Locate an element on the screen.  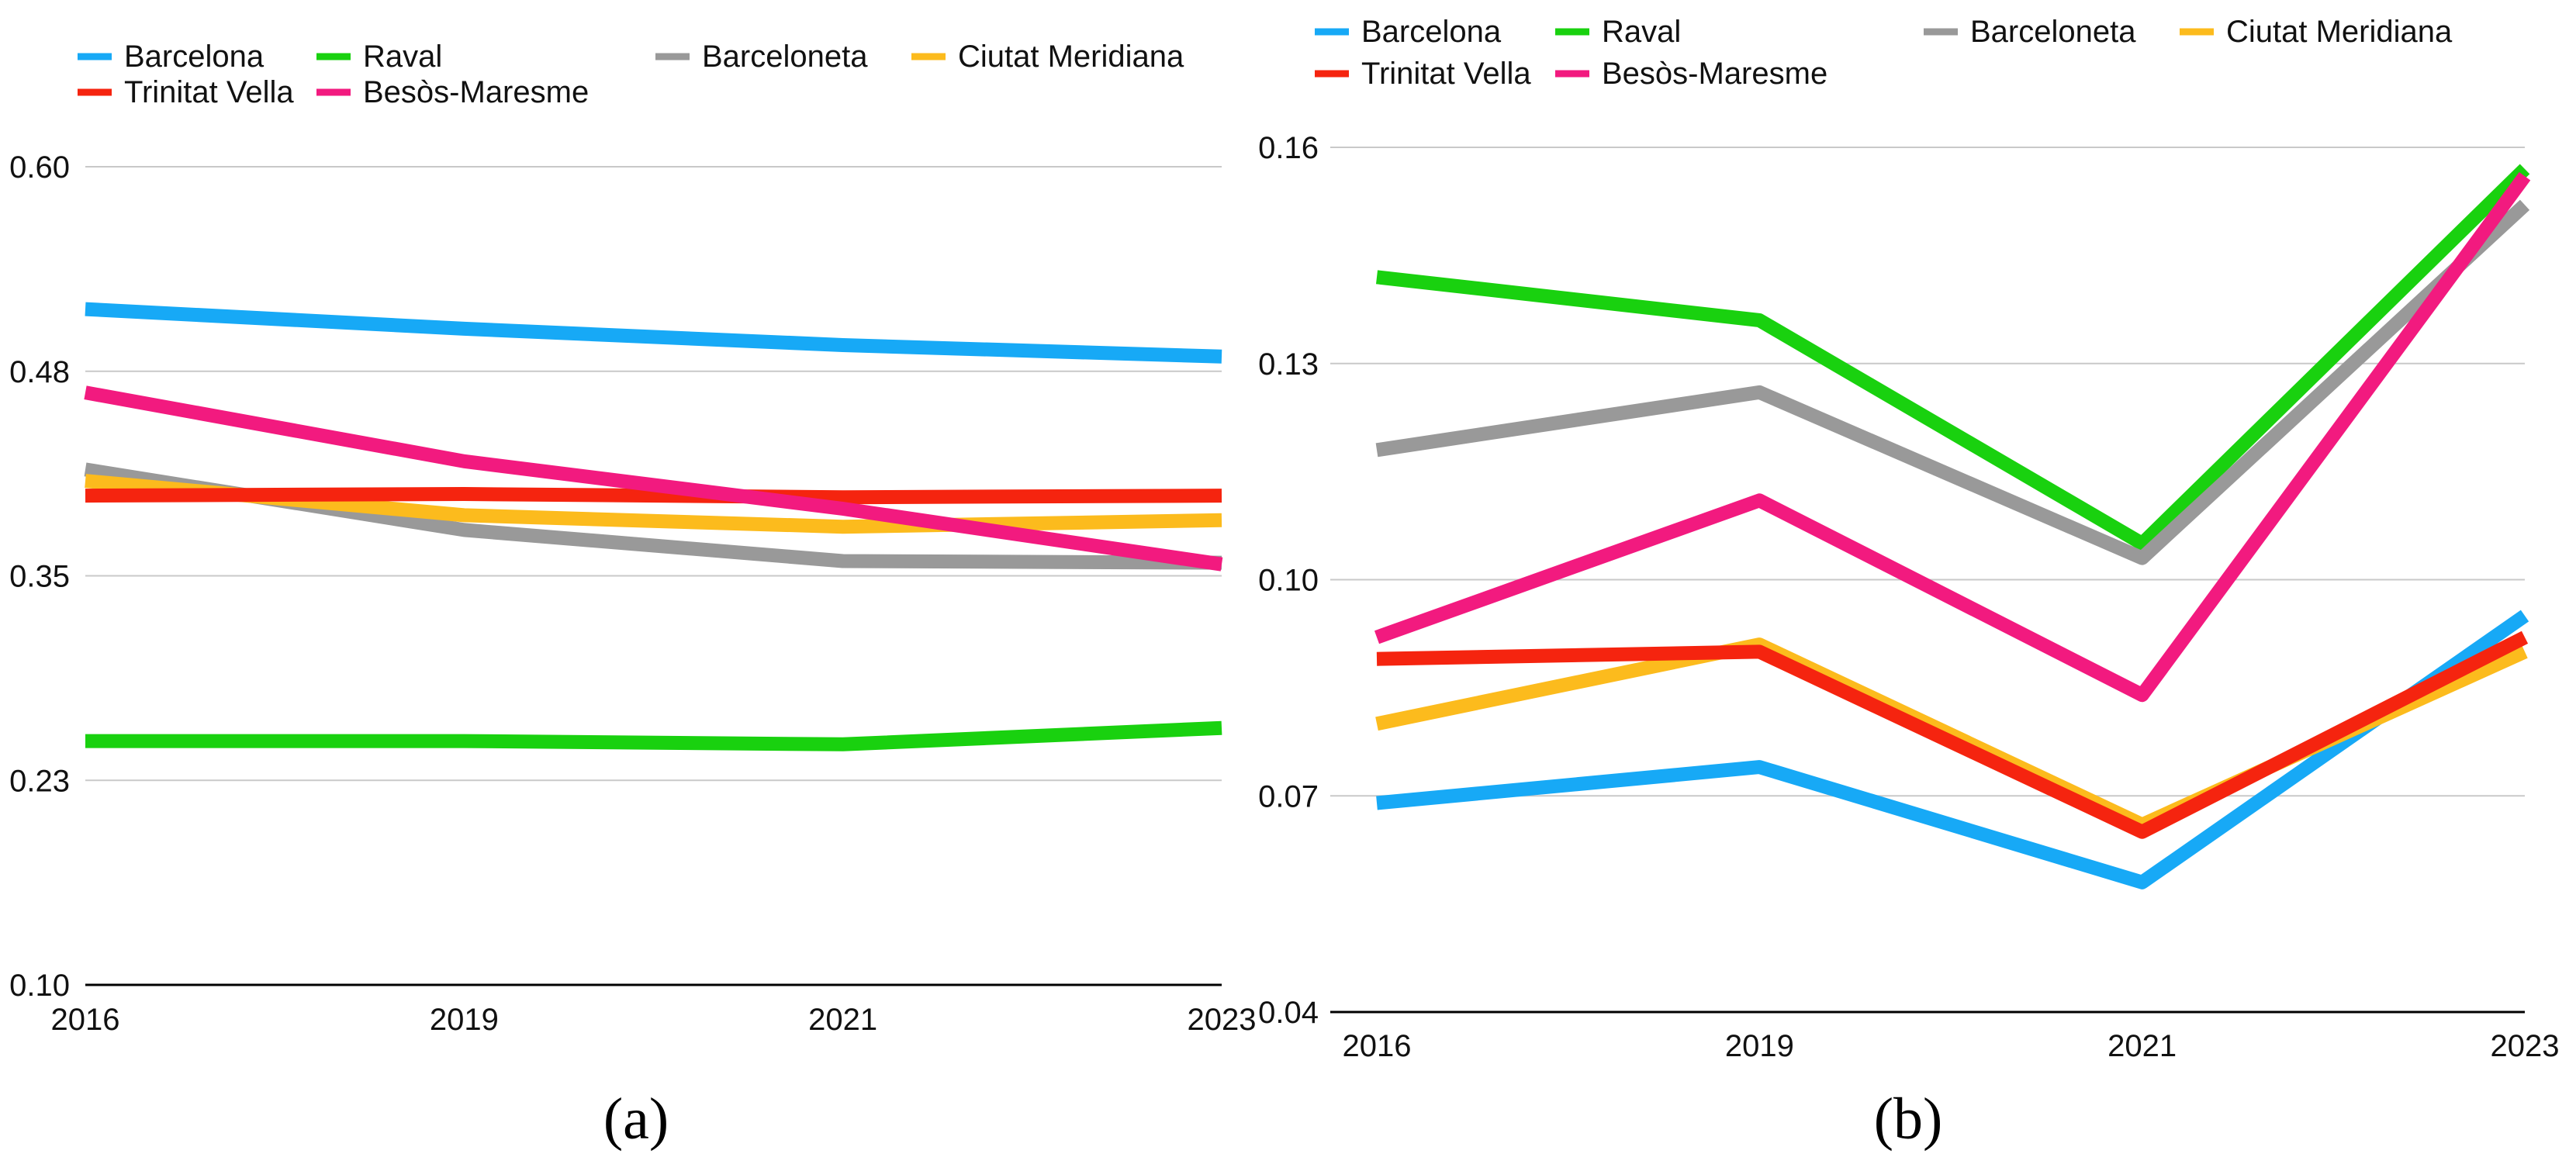
chart-b-legend-item-trinitat-vella: Trinitat Vella is located at coordinates (1423, 74).